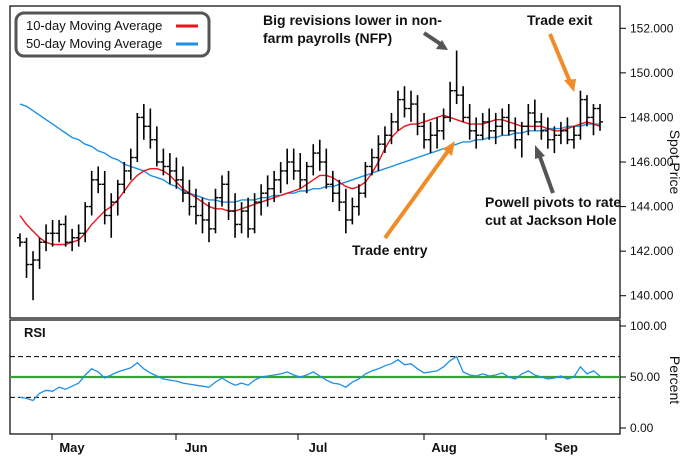 This screenshot has height=461, width=700. What do you see at coordinates (652, 117) in the screenshot?
I see `price-y-tick-label: 148.000` at bounding box center [652, 117].